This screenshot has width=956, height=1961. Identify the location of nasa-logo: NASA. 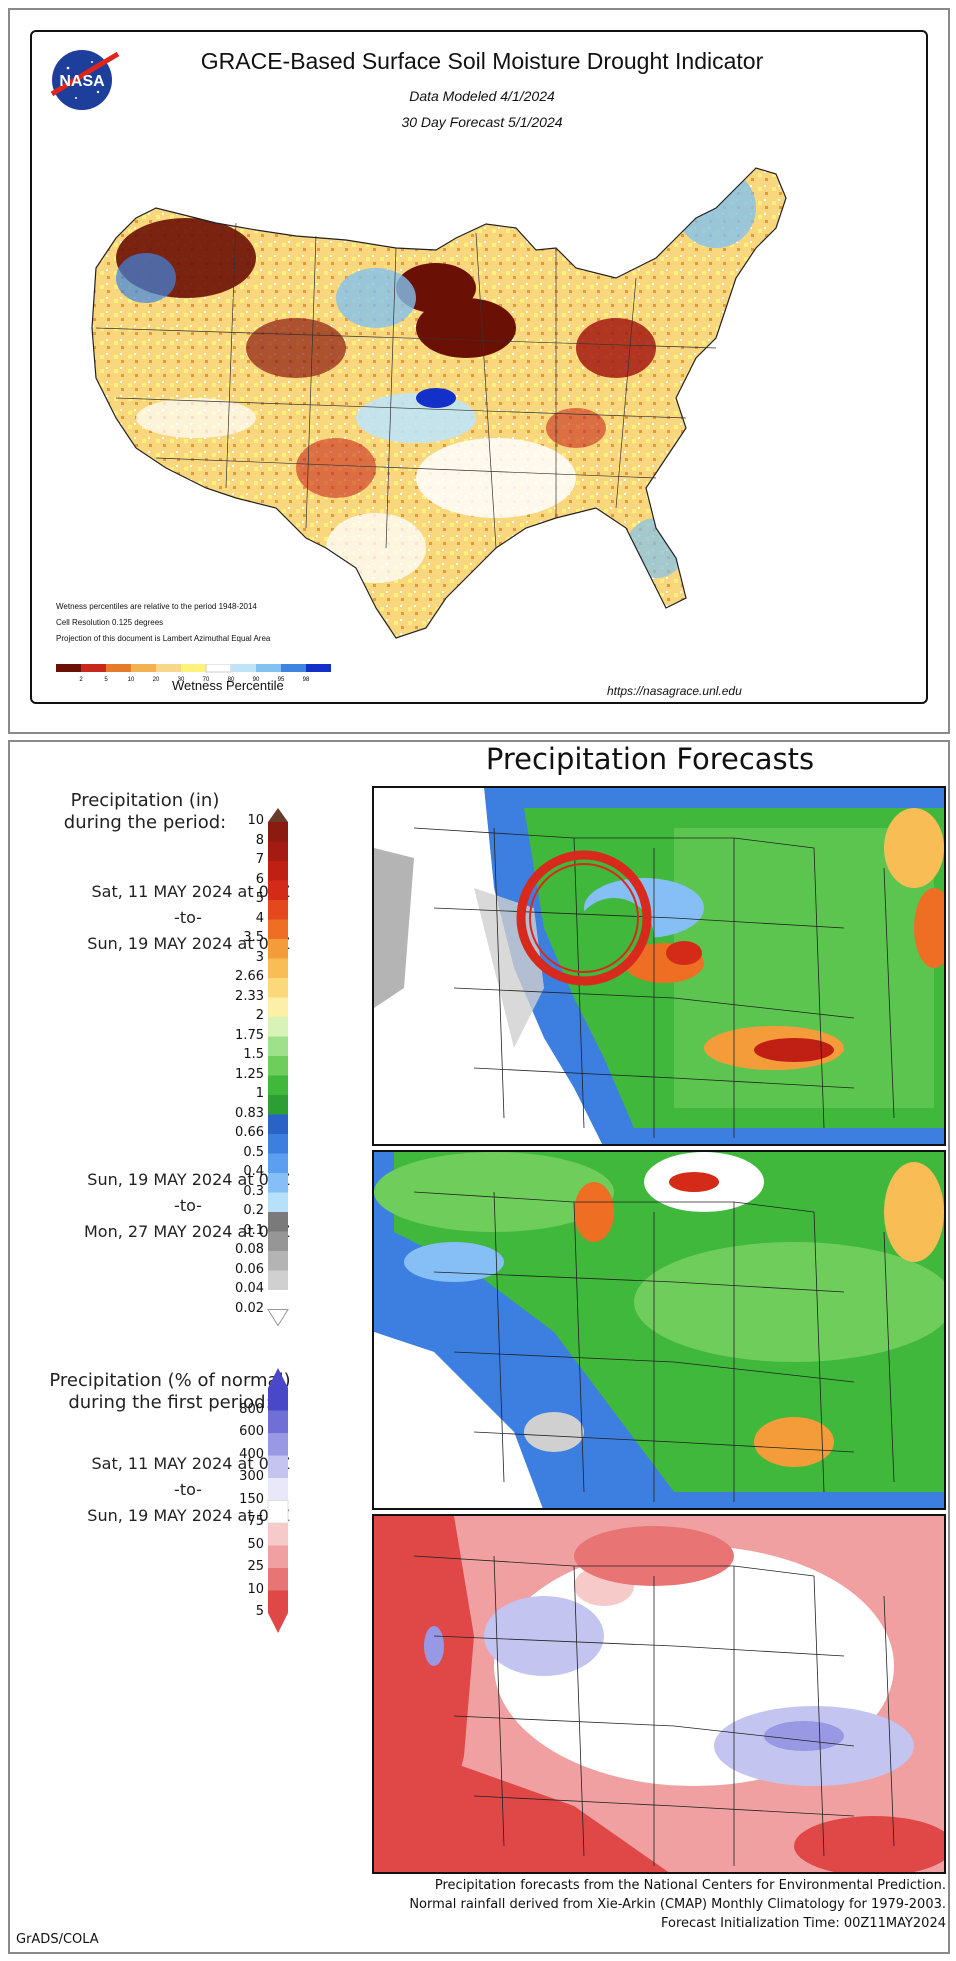
(85, 80).